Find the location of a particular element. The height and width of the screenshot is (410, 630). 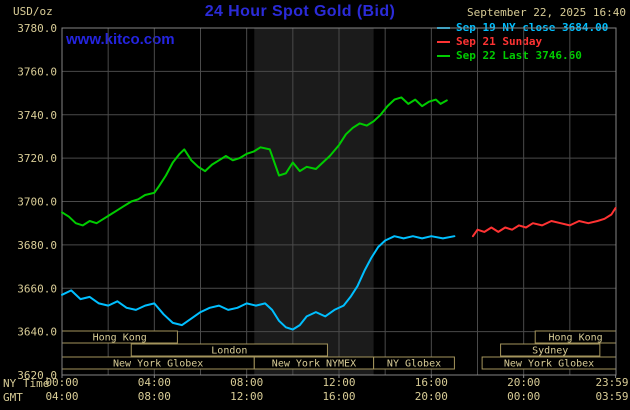

legend-item-2: Sep 22 Last 3746.60 is located at coordinates (522, 56).